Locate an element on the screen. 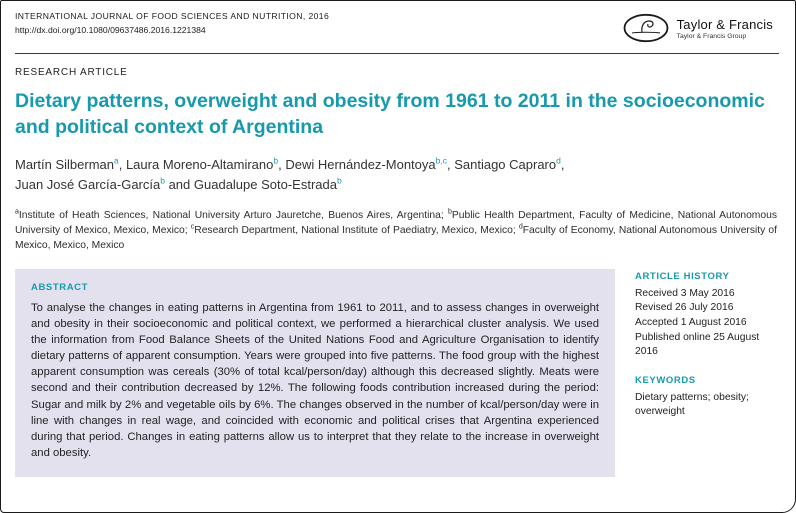  article-history-heading: ARTICLE HISTORY is located at coordinates (682, 276).